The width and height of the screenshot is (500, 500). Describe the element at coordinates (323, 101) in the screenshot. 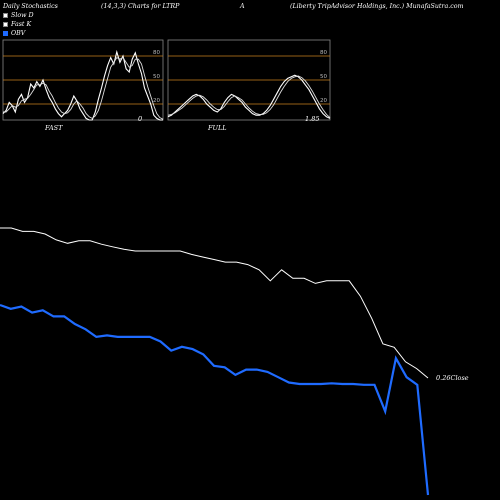

I see `full-level-tick: 20` at that location.